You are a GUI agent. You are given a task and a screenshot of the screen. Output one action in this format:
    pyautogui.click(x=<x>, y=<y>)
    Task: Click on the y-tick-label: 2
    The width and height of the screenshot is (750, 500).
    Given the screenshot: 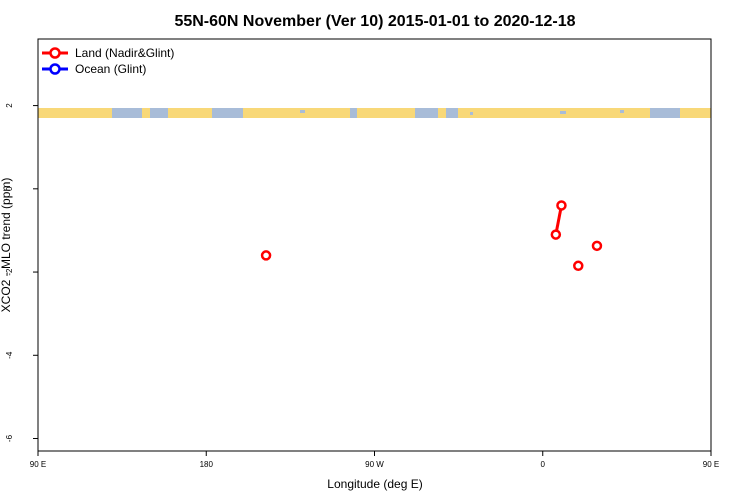 What is the action you would take?
    pyautogui.click(x=9, y=105)
    